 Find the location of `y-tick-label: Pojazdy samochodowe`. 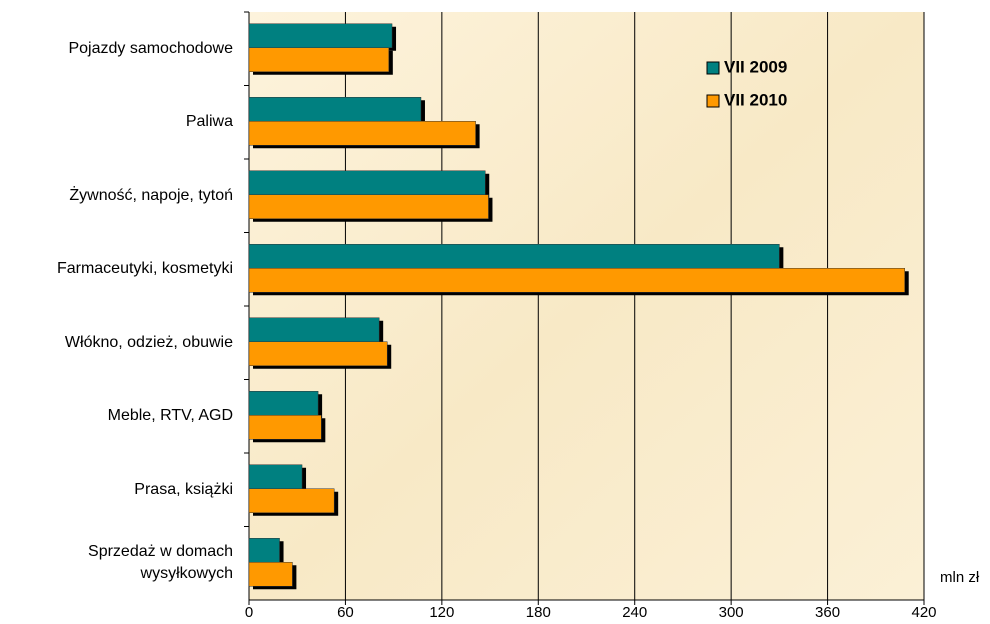

y-tick-label: Pojazdy samochodowe is located at coordinates (150, 48).